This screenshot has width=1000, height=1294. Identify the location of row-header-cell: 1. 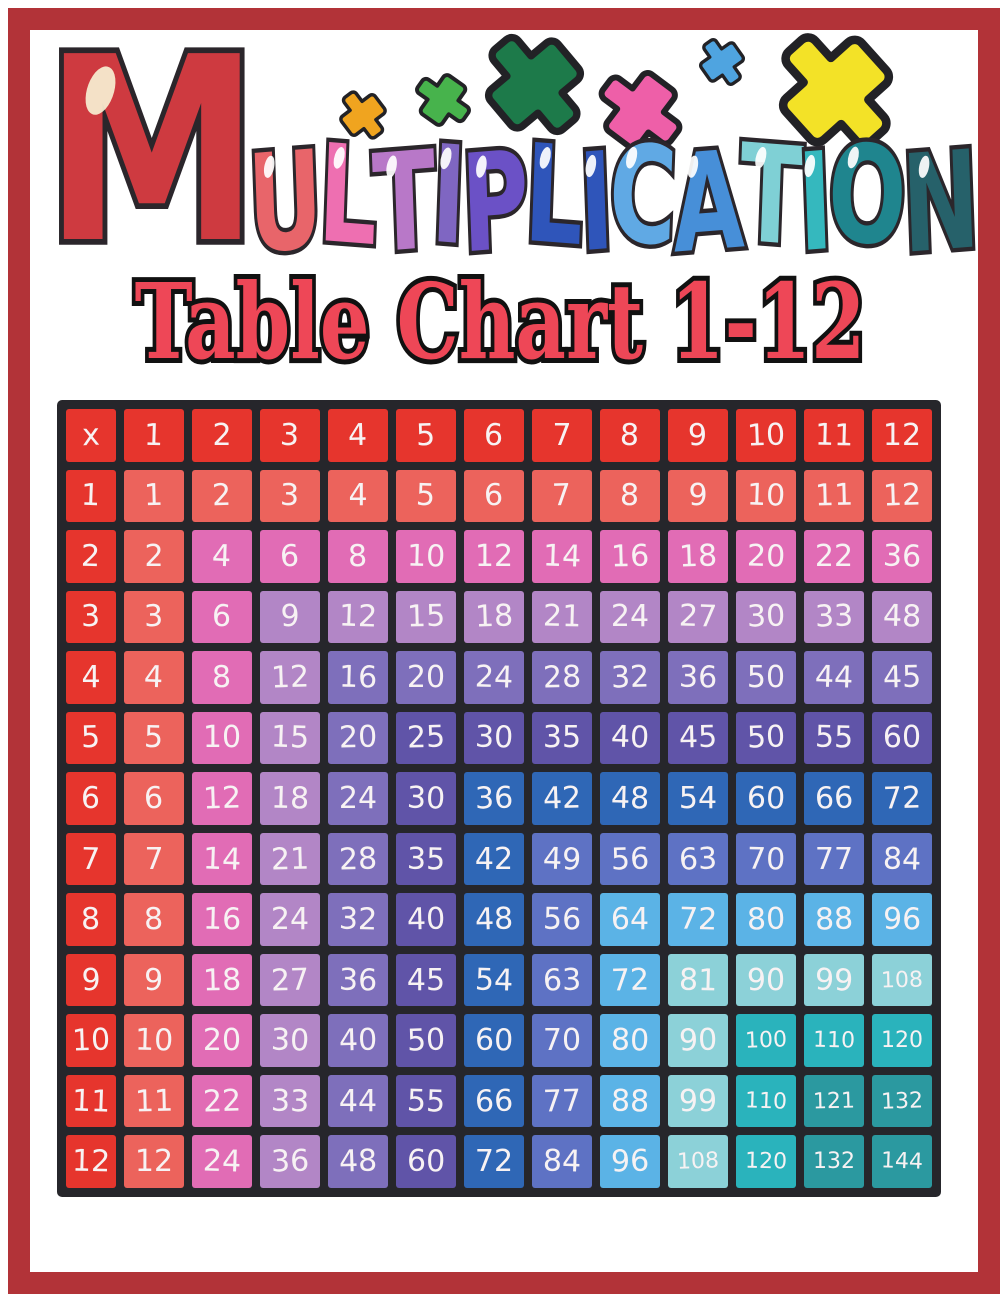
(91, 496).